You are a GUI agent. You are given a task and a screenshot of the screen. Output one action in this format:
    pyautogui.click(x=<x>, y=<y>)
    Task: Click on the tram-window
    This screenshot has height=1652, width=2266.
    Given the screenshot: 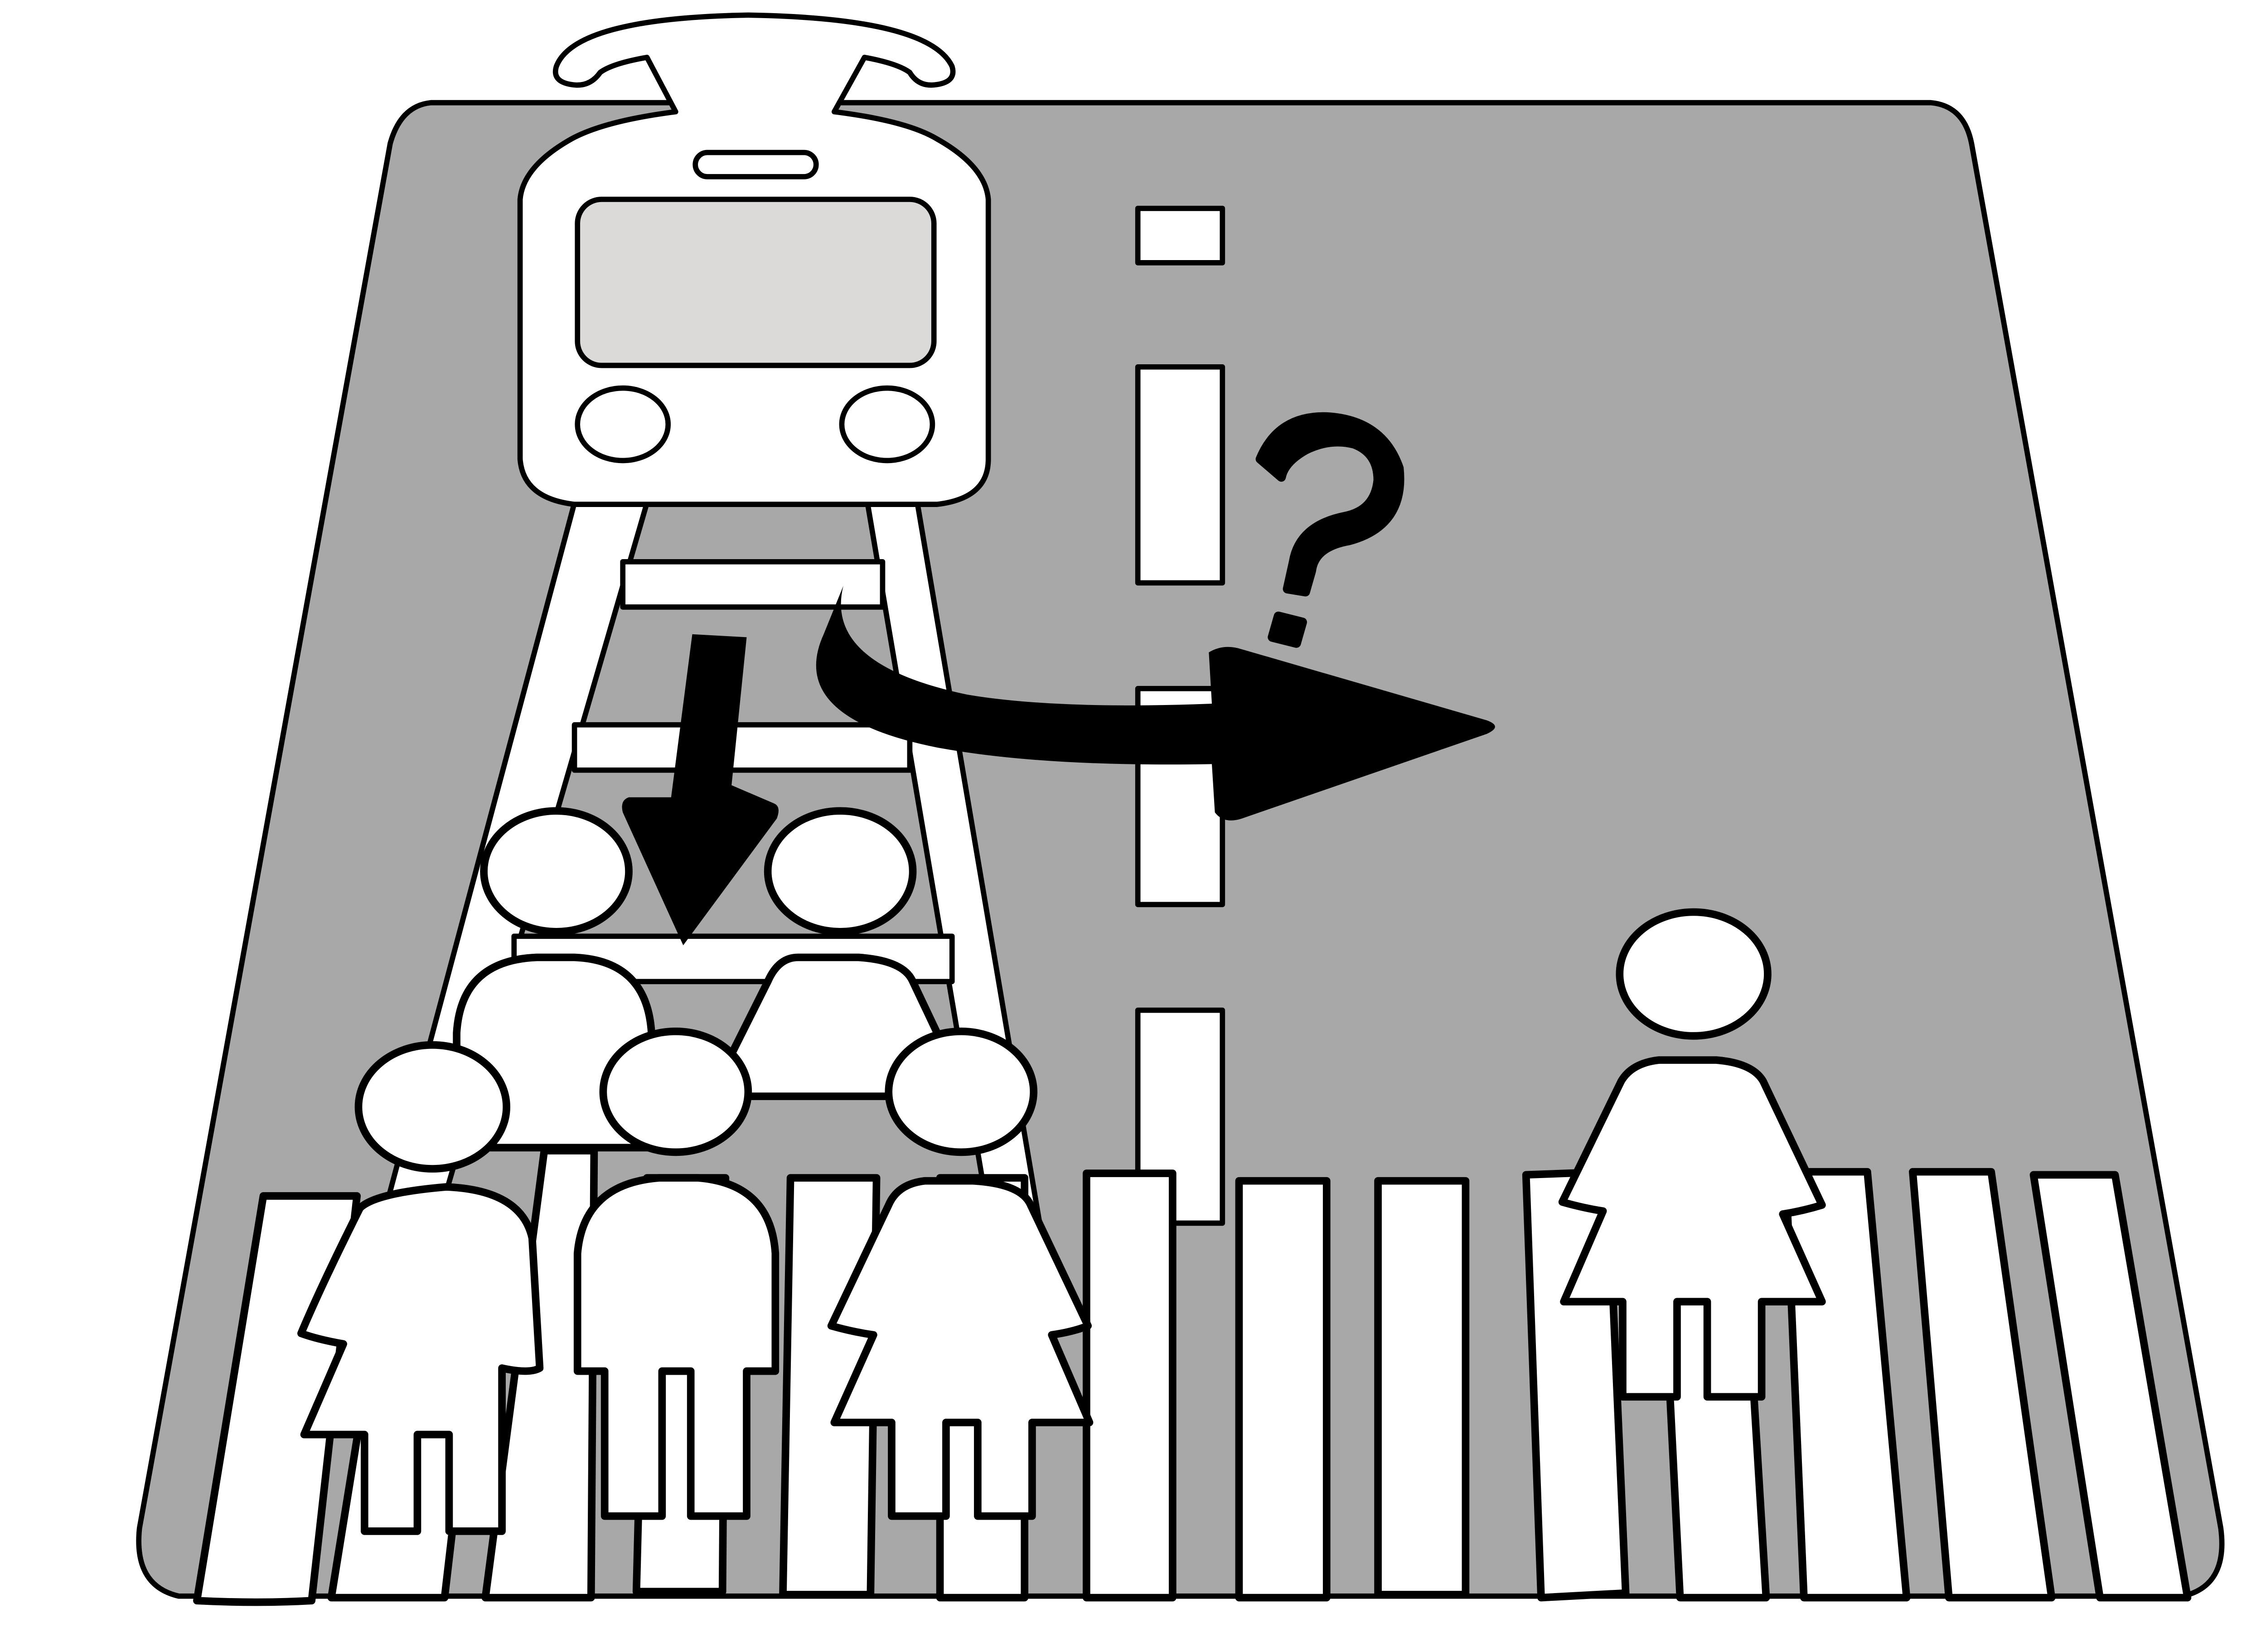 What is the action you would take?
    pyautogui.click(x=756, y=282)
    